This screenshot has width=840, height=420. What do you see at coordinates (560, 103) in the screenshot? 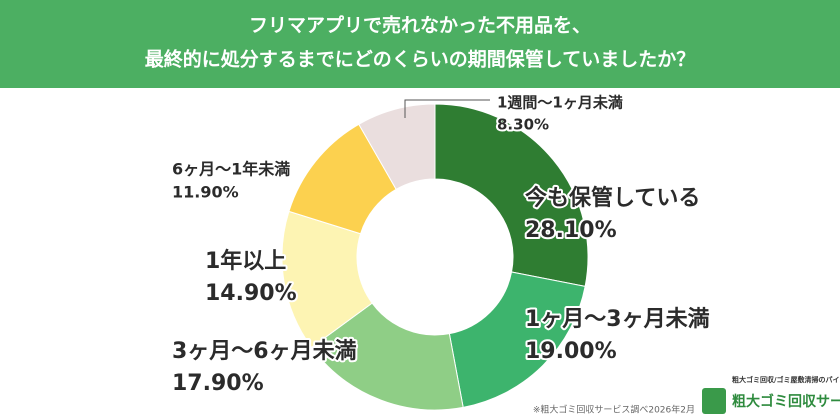
I see `category-label: 1週間〜1ヶ月未満` at bounding box center [560, 103].